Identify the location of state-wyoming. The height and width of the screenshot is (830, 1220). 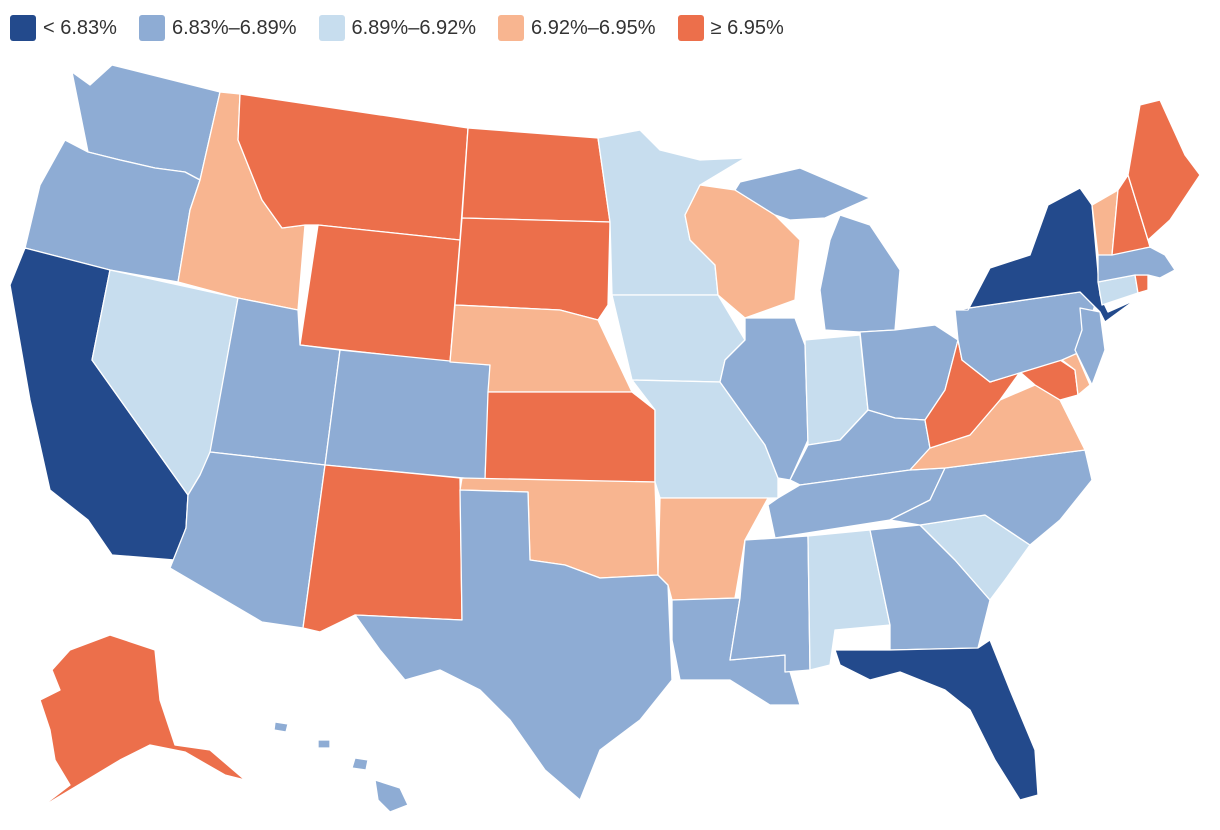
(380, 293).